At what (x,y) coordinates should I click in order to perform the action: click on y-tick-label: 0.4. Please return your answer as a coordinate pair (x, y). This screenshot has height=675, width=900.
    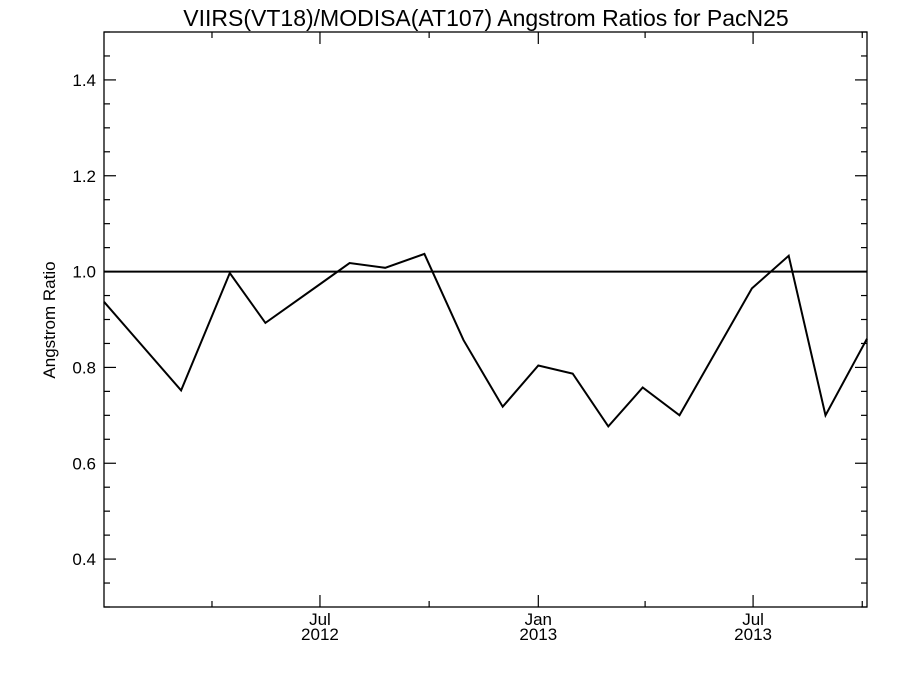
    Looking at the image, I should click on (84, 559).